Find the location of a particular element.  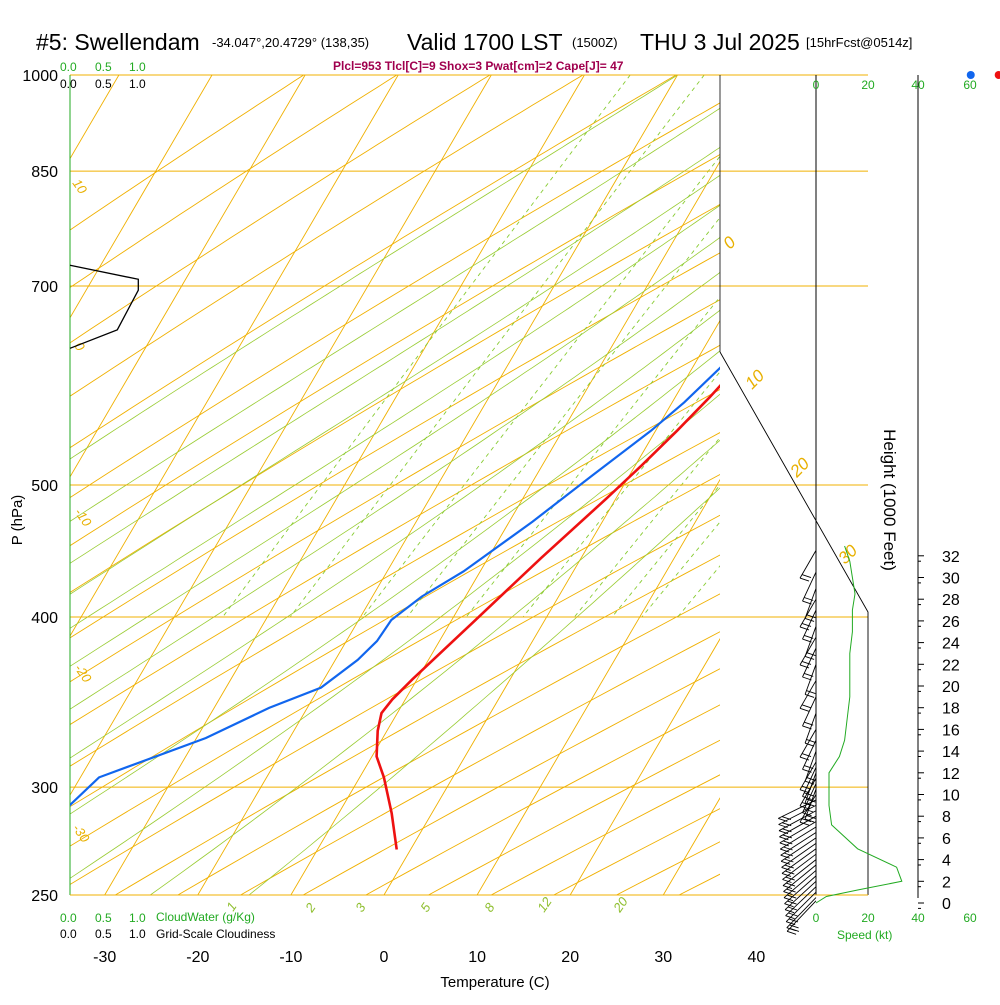

mixing-ratio-label: 20 is located at coordinates (621, 905).